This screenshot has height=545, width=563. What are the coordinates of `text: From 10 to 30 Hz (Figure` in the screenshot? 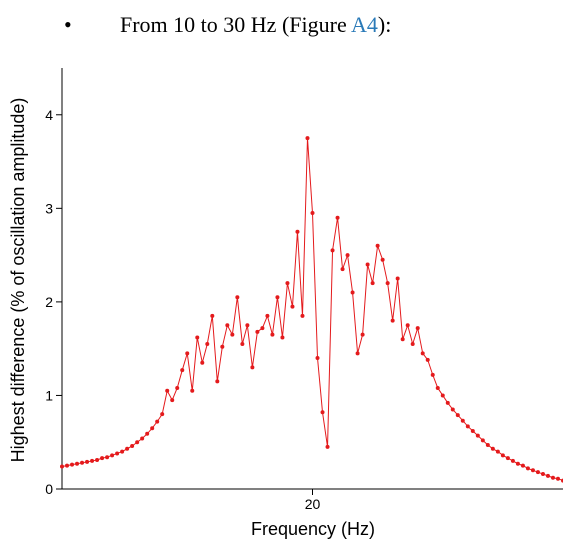 It's located at (235, 24).